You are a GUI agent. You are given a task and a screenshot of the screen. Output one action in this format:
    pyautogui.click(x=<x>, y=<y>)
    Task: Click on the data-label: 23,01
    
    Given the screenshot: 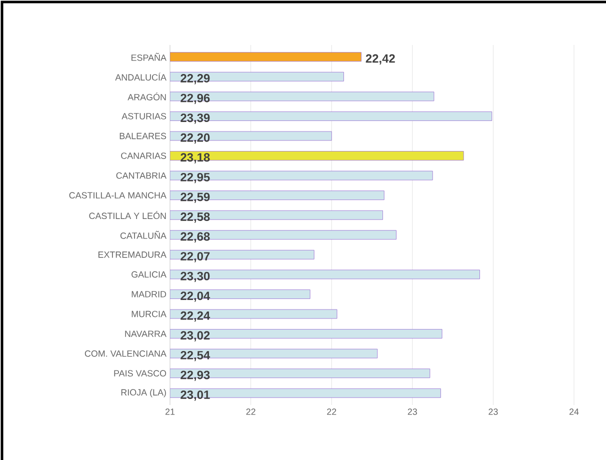 What is the action you would take?
    pyautogui.click(x=195, y=395)
    